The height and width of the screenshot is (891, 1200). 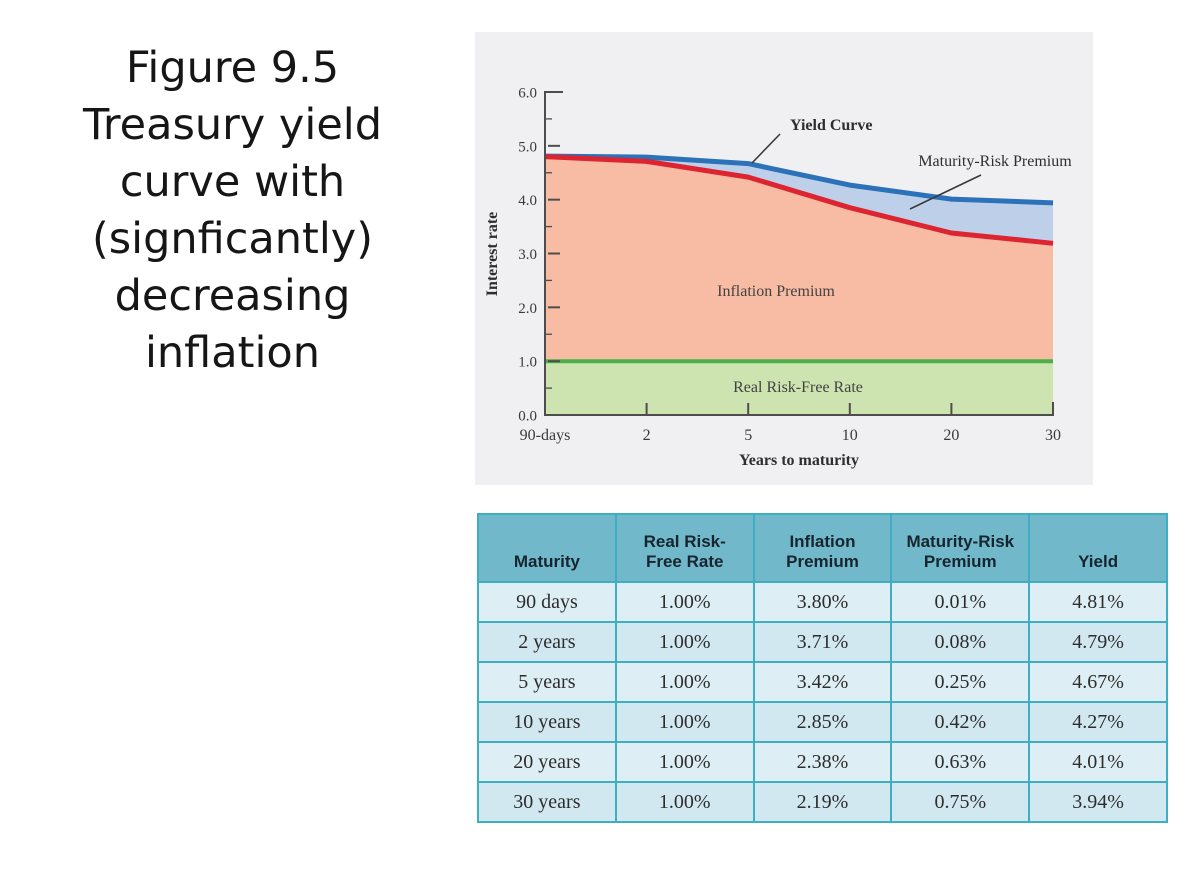 I want to click on figure-title-line-3: curve with, so click(x=232, y=182).